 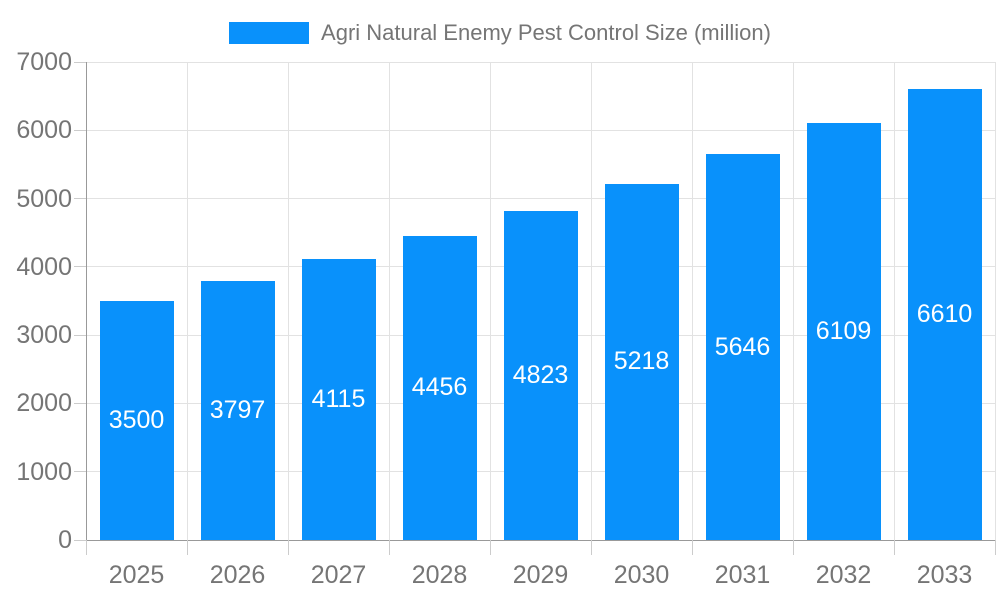 What do you see at coordinates (338, 575) in the screenshot?
I see `x-axis-tick-label: 2027` at bounding box center [338, 575].